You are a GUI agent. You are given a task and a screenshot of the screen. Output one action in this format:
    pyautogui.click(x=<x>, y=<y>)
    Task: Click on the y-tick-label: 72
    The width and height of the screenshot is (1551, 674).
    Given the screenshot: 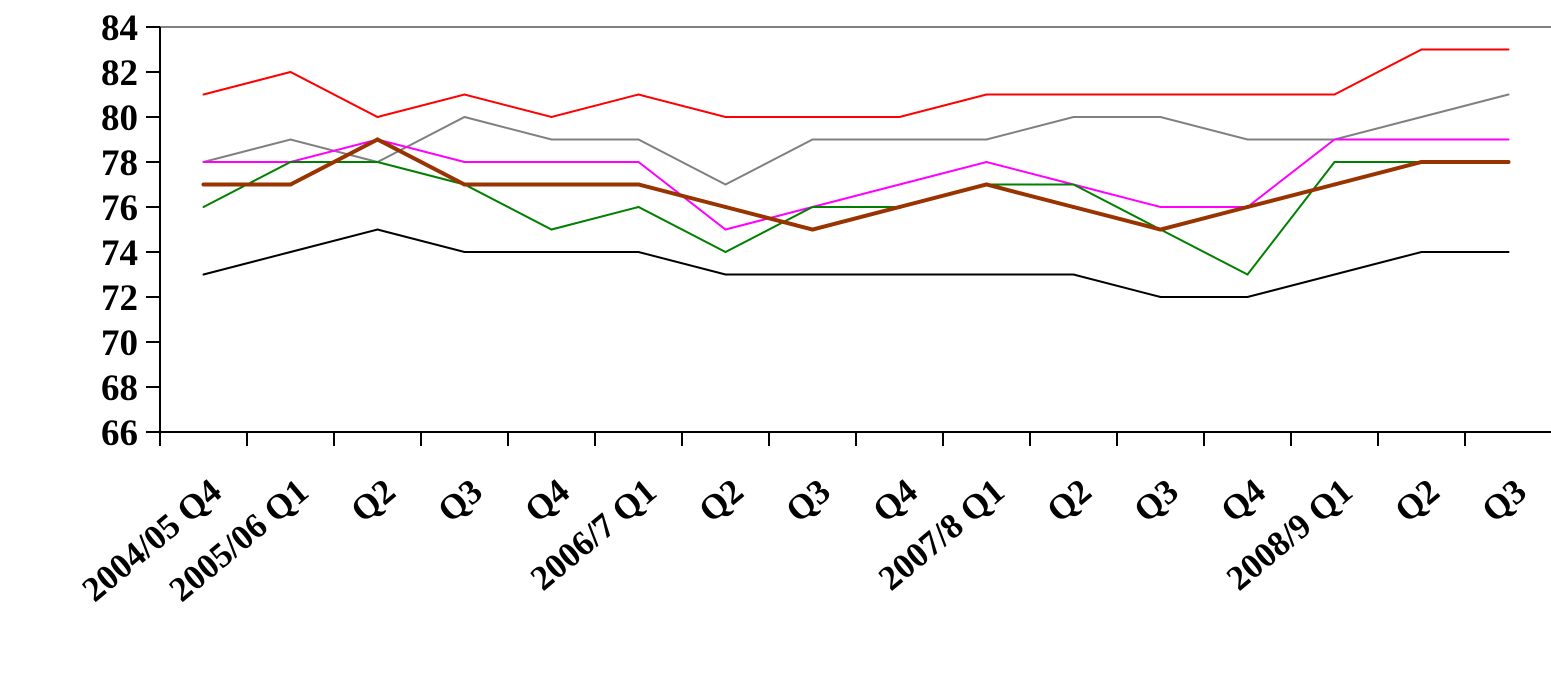 What is the action you would take?
    pyautogui.click(x=119, y=298)
    